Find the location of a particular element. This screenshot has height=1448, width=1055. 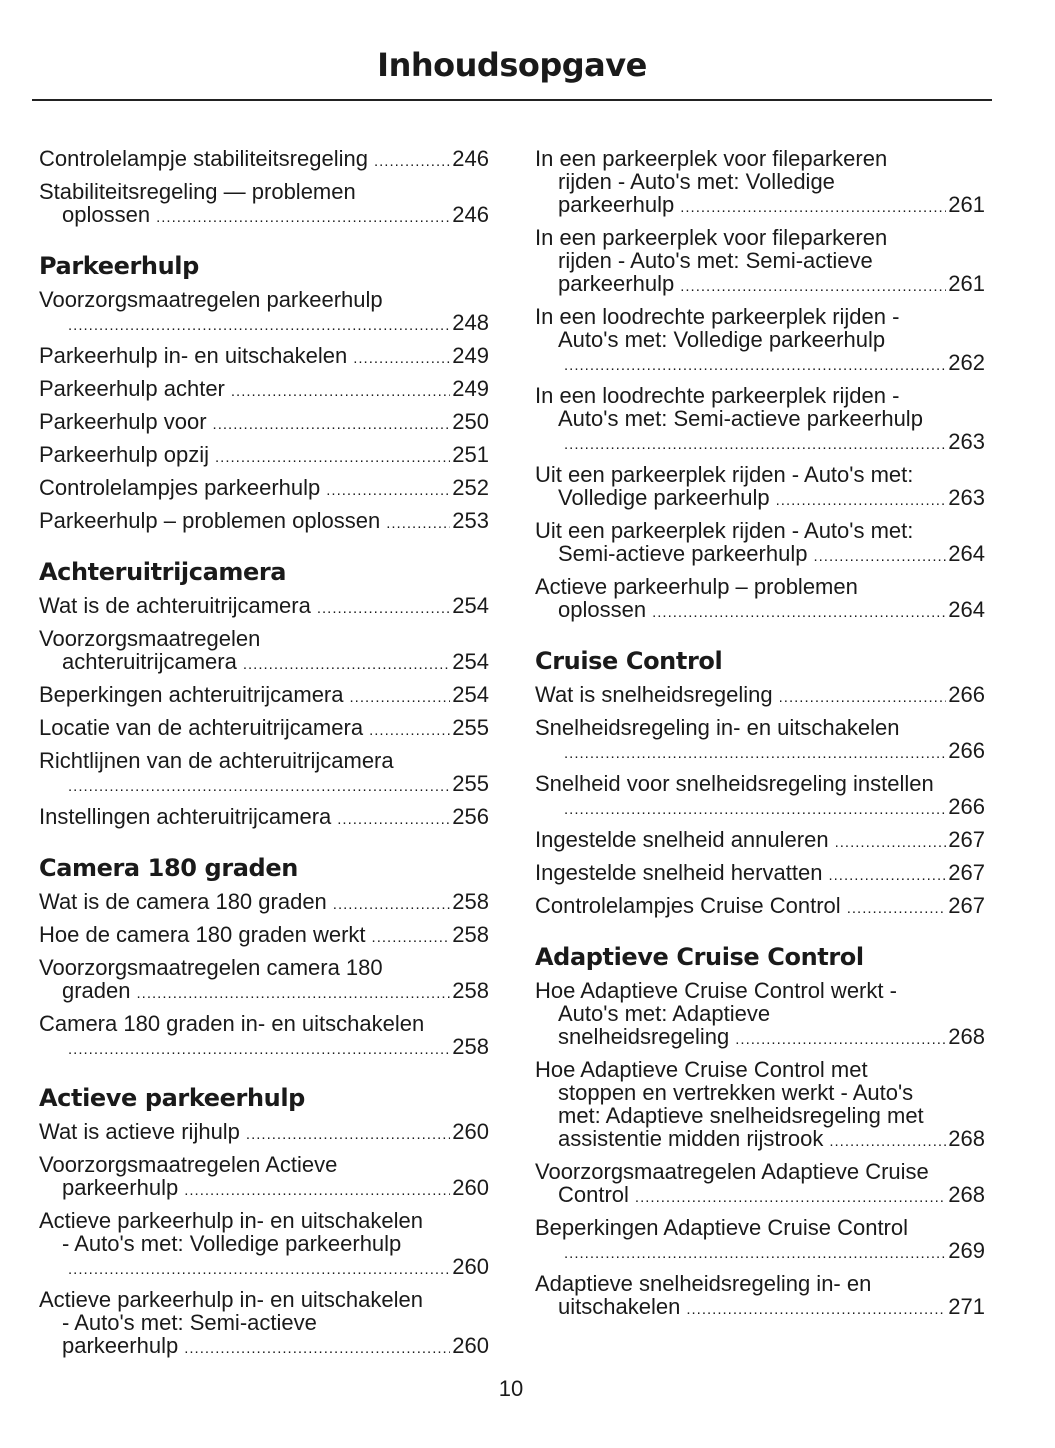

toc-entry-text: Parkeerhulp voor is located at coordinates (123, 421).